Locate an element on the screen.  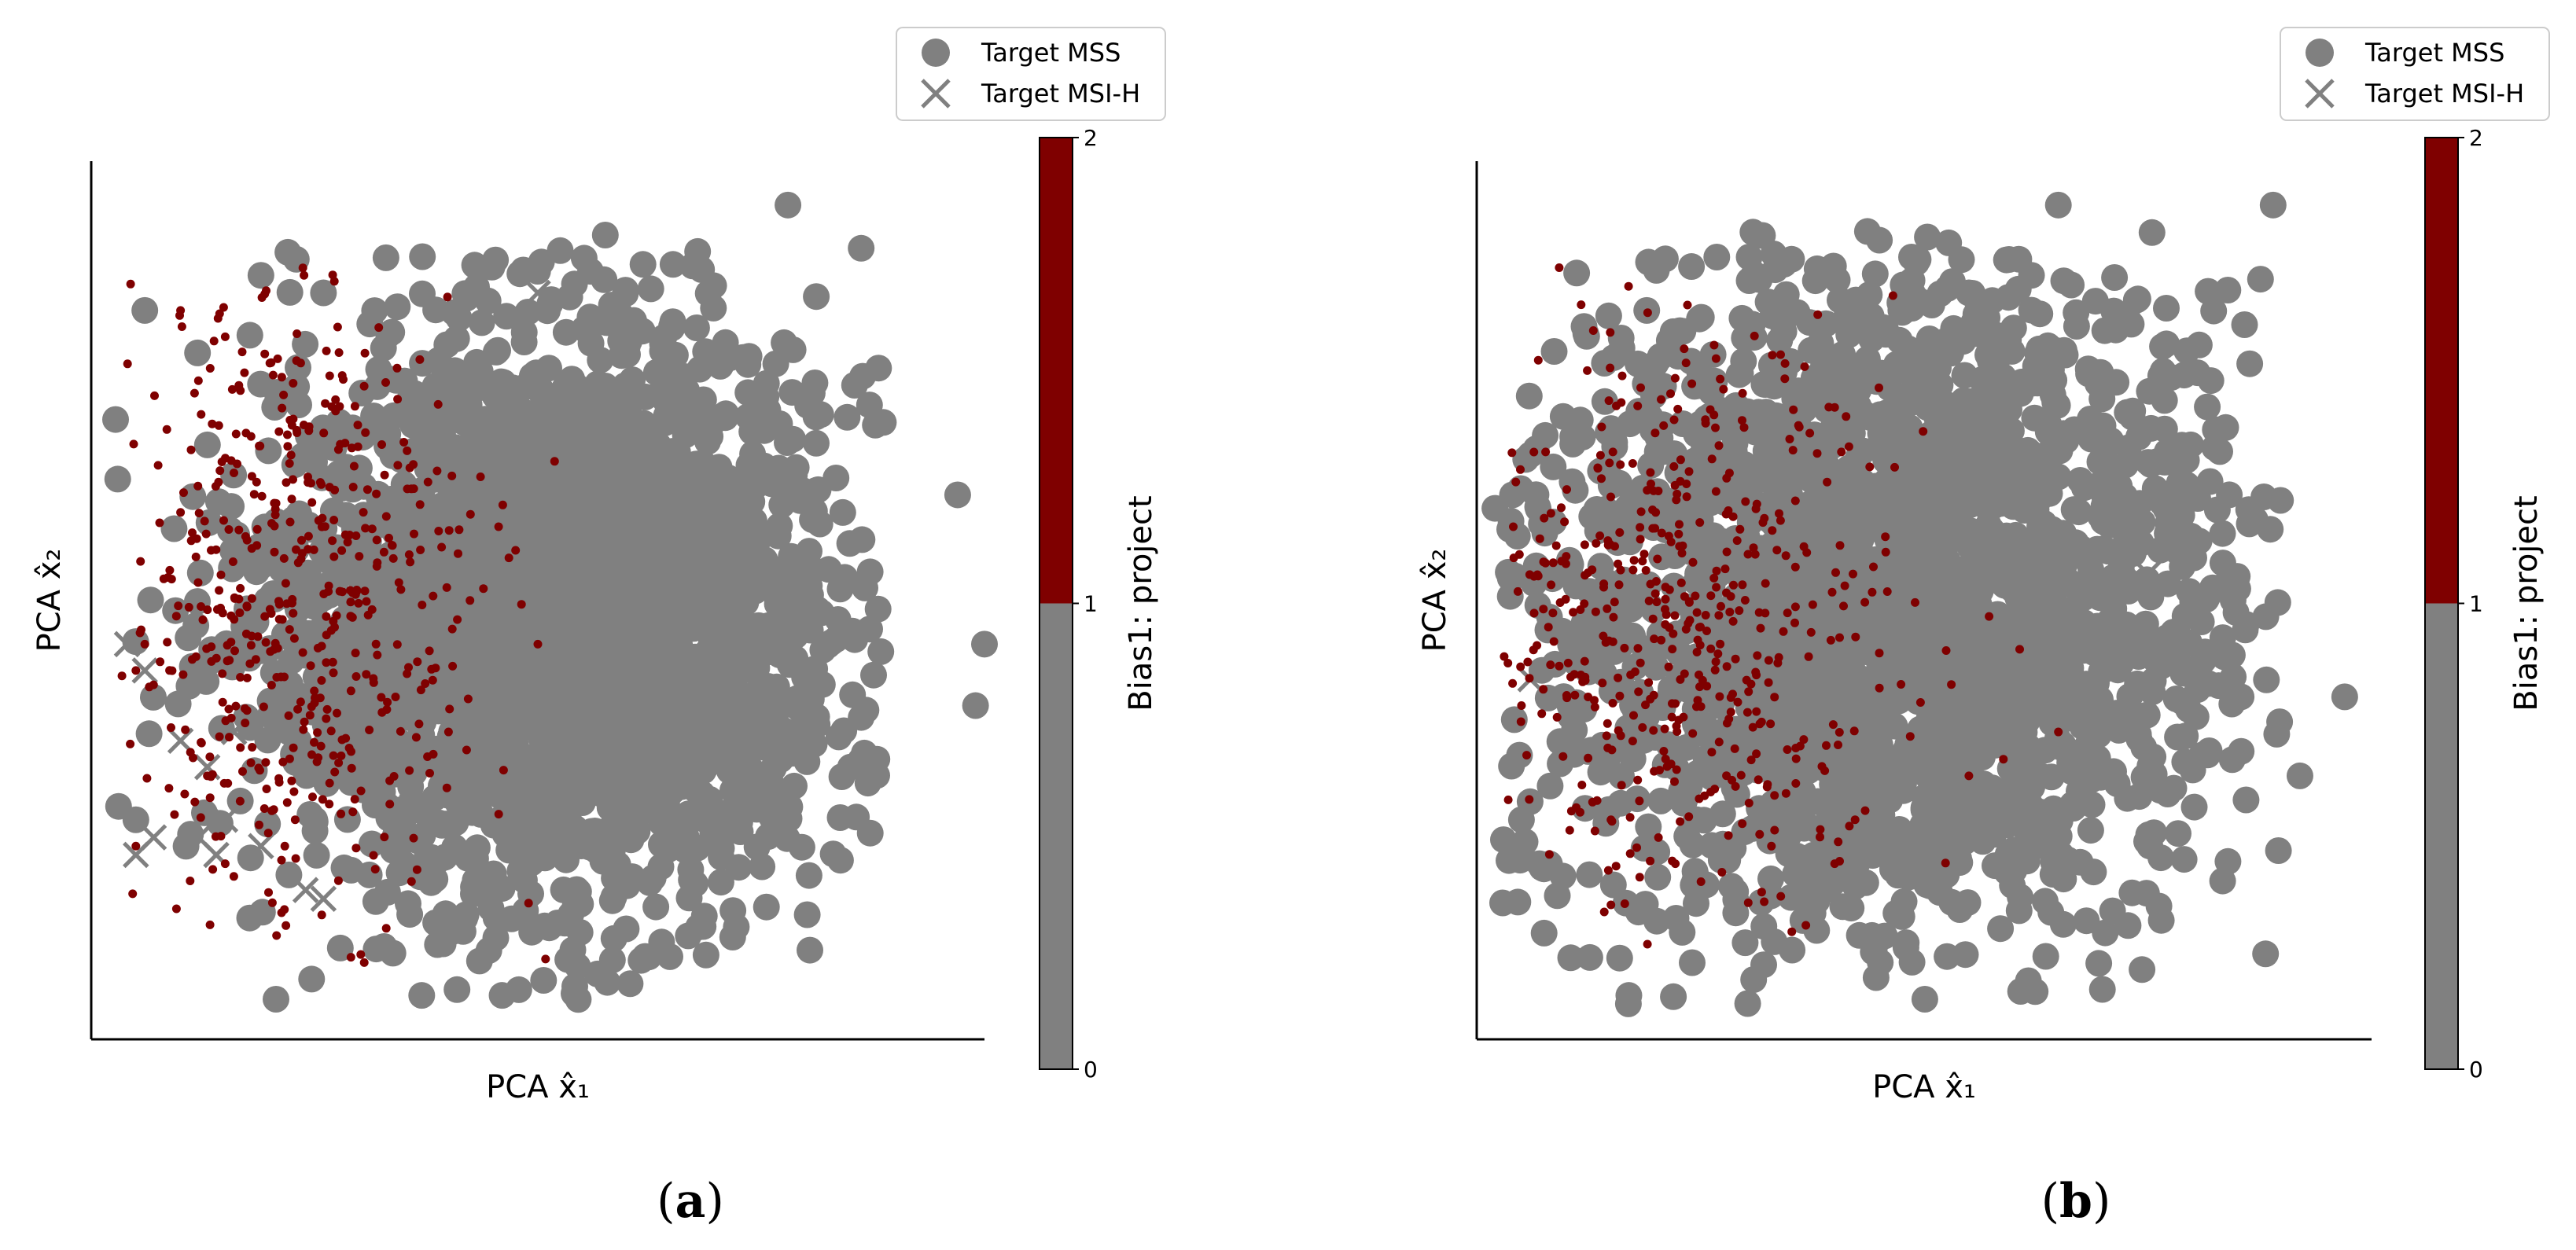
msih-point is located at coordinates (261, 847).